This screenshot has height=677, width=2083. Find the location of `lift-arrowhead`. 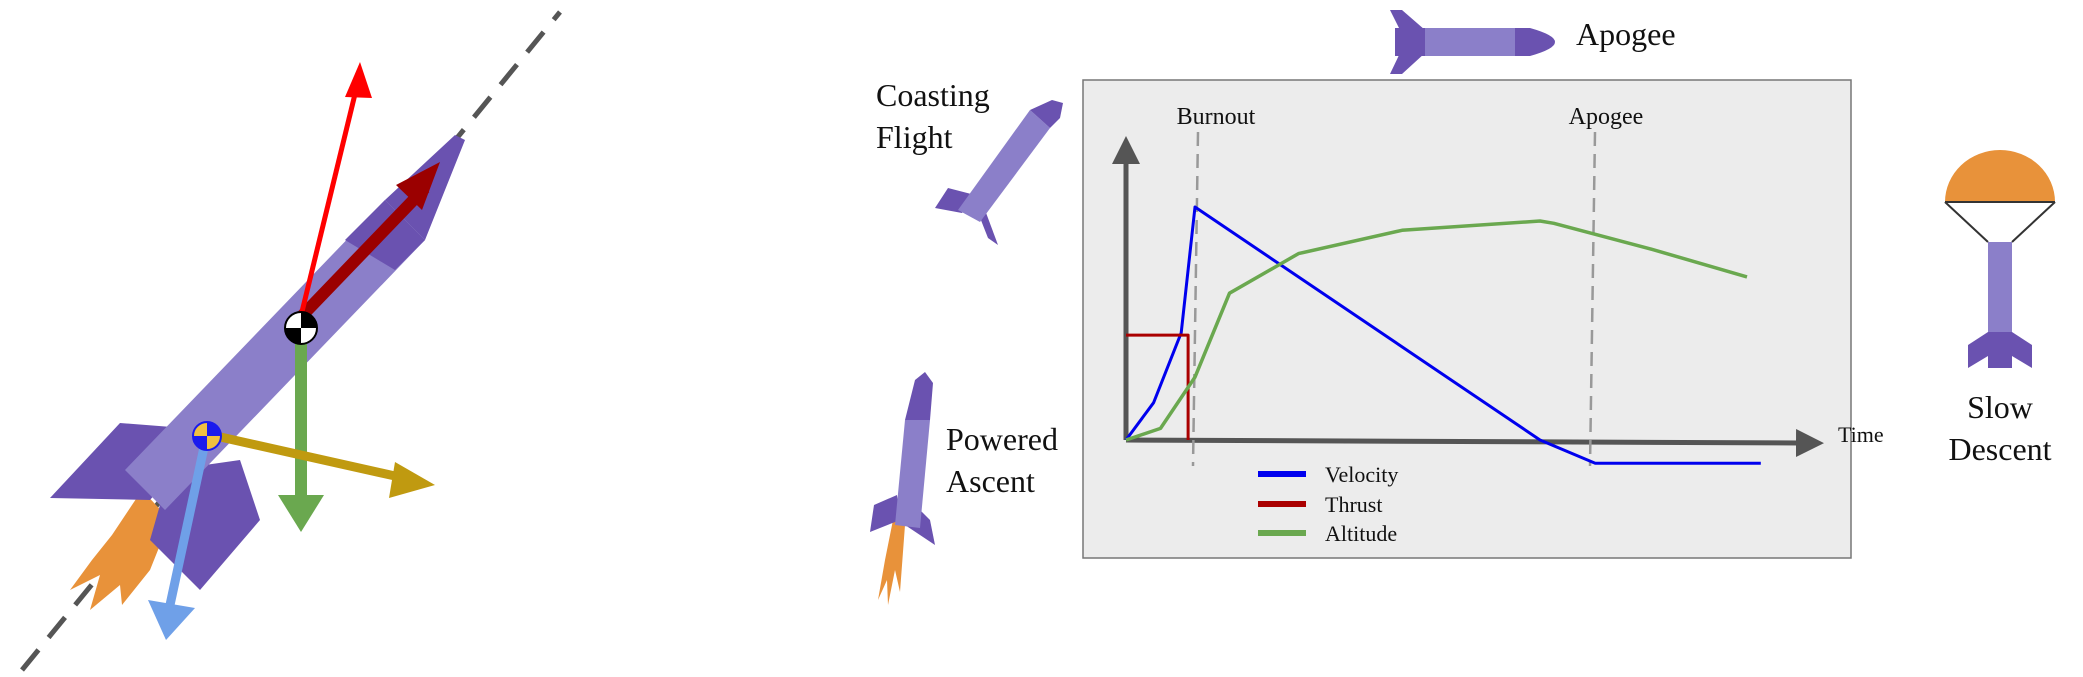

lift-arrowhead is located at coordinates (358, 80).